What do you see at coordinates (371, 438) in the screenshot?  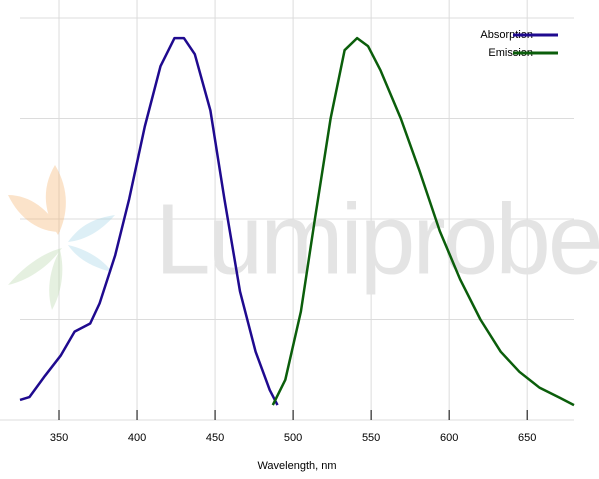 I see `x-tick-label: 550` at bounding box center [371, 438].